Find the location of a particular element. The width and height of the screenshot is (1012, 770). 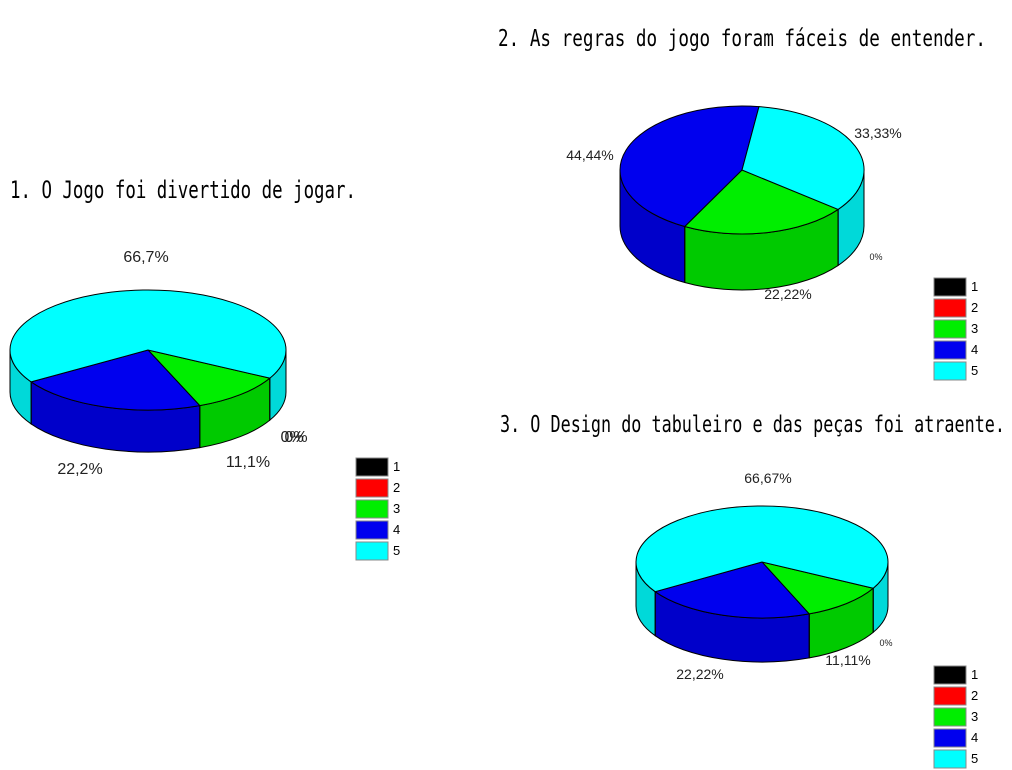

pie-3-value-label-4: 22,22% is located at coordinates (699, 674).